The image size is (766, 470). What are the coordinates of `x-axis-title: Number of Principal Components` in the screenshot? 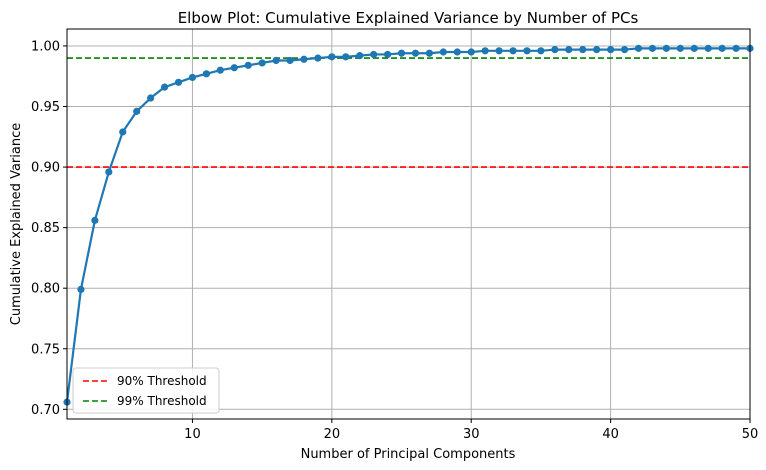 It's located at (408, 454).